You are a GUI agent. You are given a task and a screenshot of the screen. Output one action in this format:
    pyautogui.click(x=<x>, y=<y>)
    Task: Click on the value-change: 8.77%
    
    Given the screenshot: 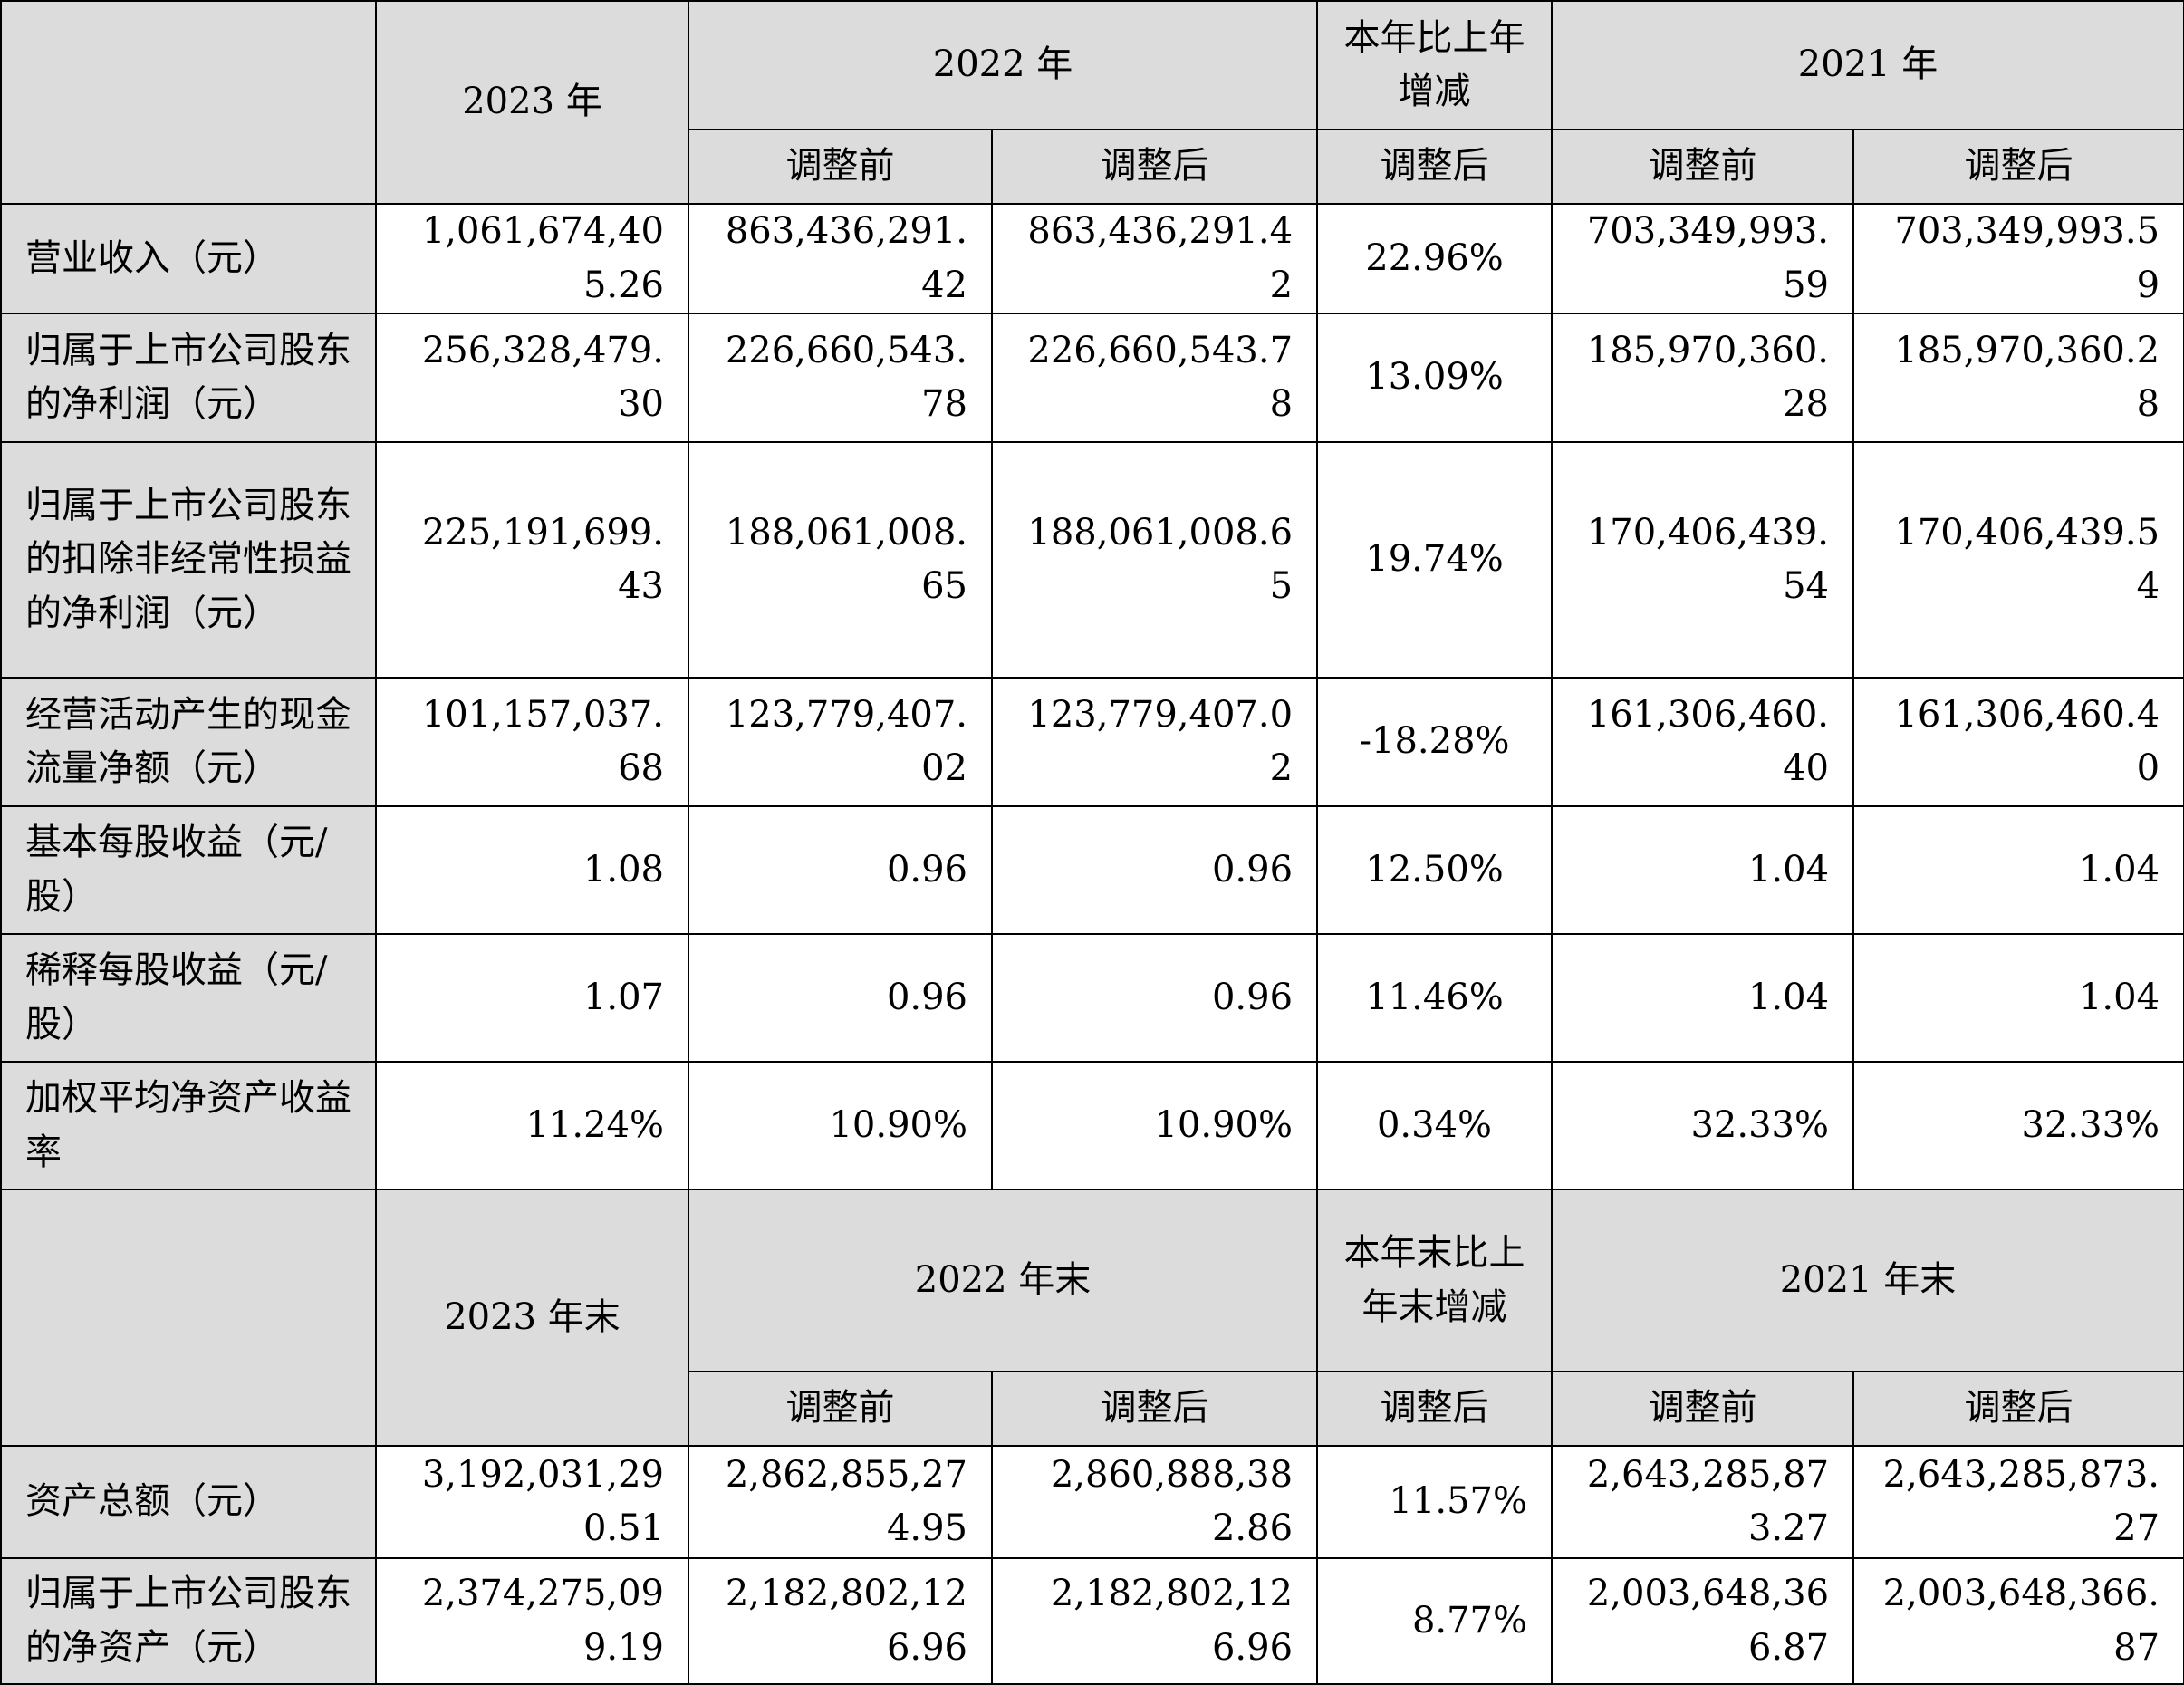 What is the action you would take?
    pyautogui.click(x=1435, y=1621)
    